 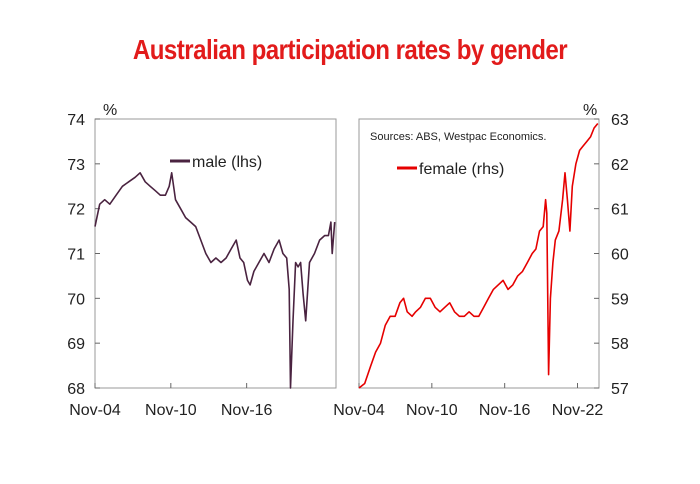 What do you see at coordinates (350, 49) in the screenshot?
I see `chart-title: Australian participation rates by gender` at bounding box center [350, 49].